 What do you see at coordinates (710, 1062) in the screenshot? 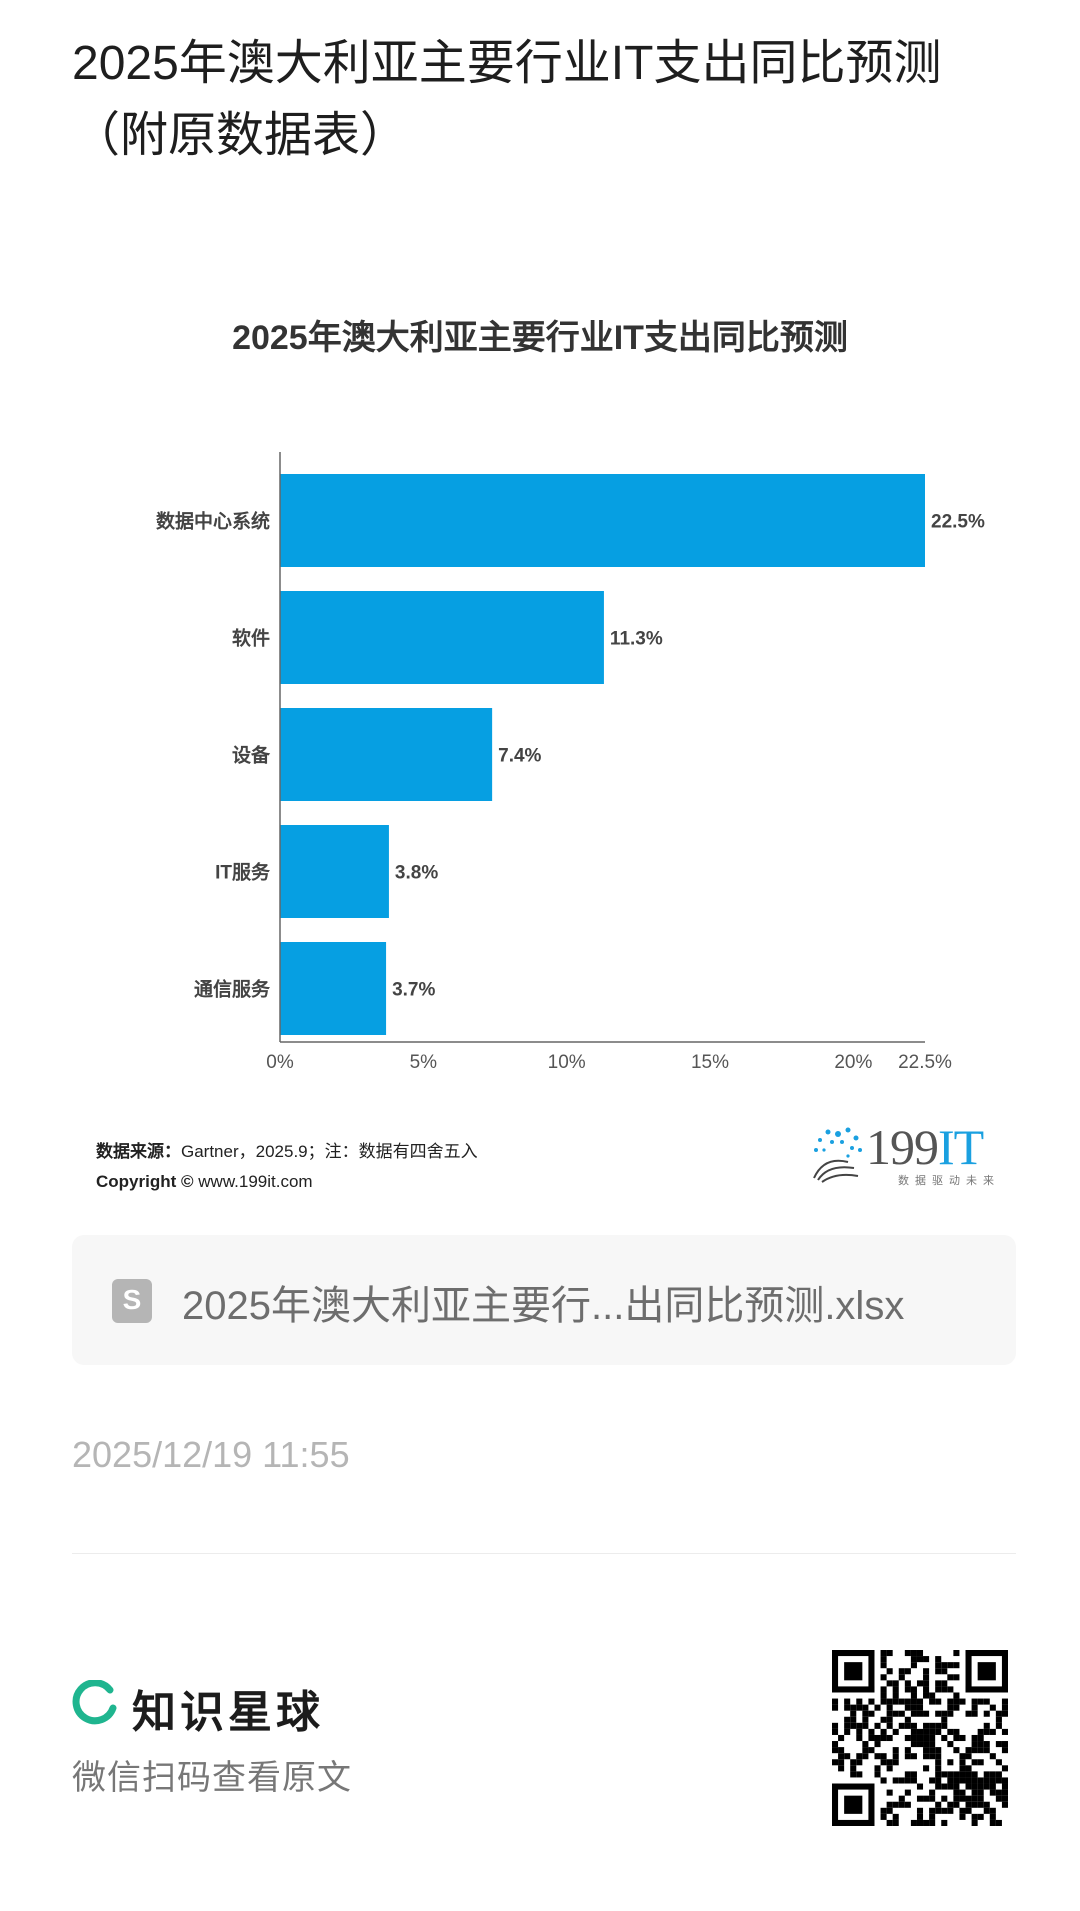
I see `x-tick-label: 15%` at bounding box center [710, 1062].